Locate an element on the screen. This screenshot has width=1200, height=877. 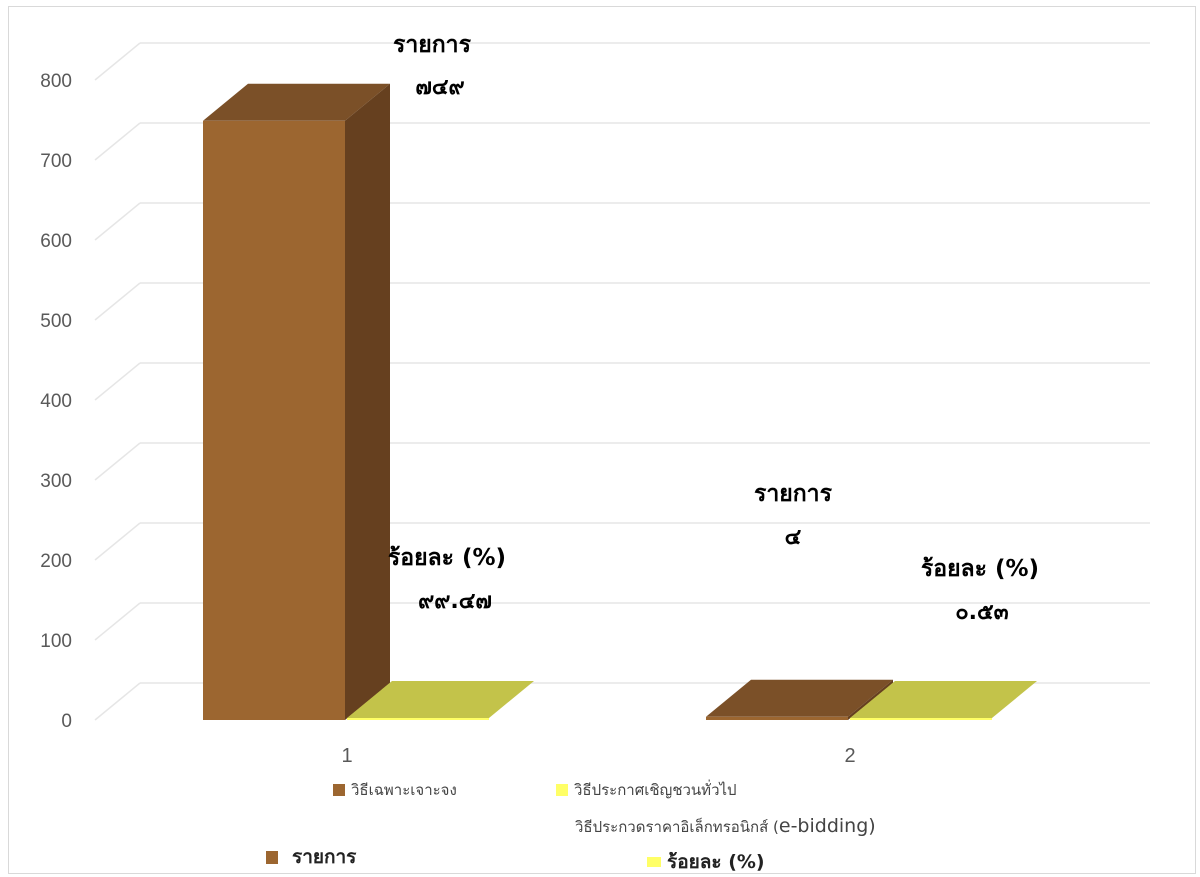
y-tick-label: 400 is located at coordinates (56, 401).